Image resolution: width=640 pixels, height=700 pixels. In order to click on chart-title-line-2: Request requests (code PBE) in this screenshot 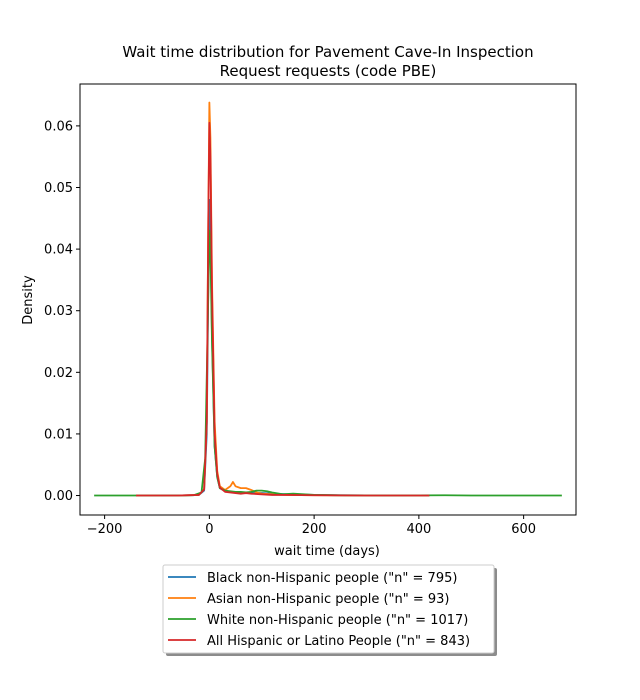, I will do `click(328, 71)`.